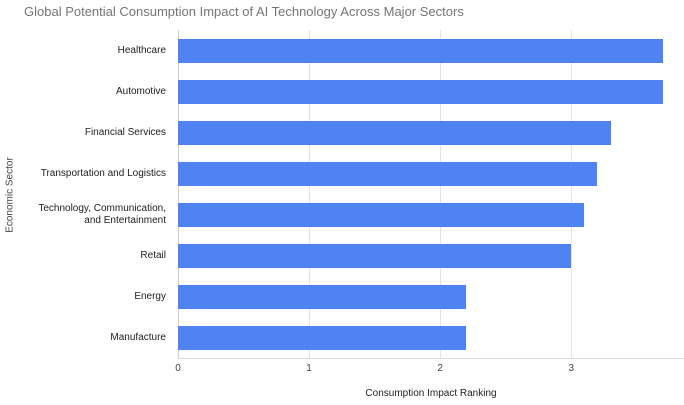  What do you see at coordinates (150, 296) in the screenshot?
I see `category-label: Energy` at bounding box center [150, 296].